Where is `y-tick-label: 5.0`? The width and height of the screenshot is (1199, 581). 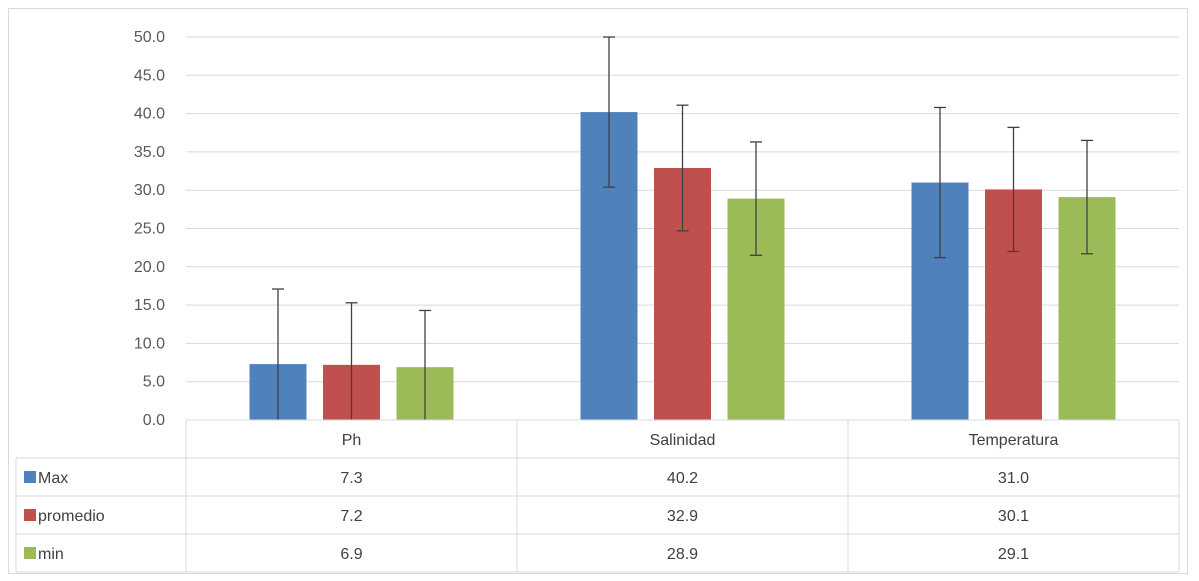
y-tick-label: 5.0 is located at coordinates (154, 382).